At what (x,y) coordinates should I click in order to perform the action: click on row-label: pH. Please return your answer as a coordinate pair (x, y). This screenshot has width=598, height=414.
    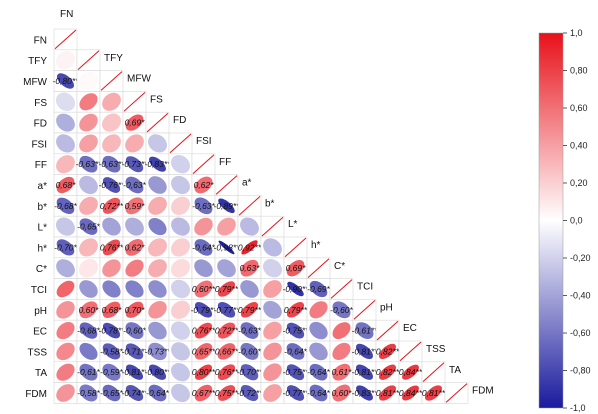
    Looking at the image, I should click on (40, 311).